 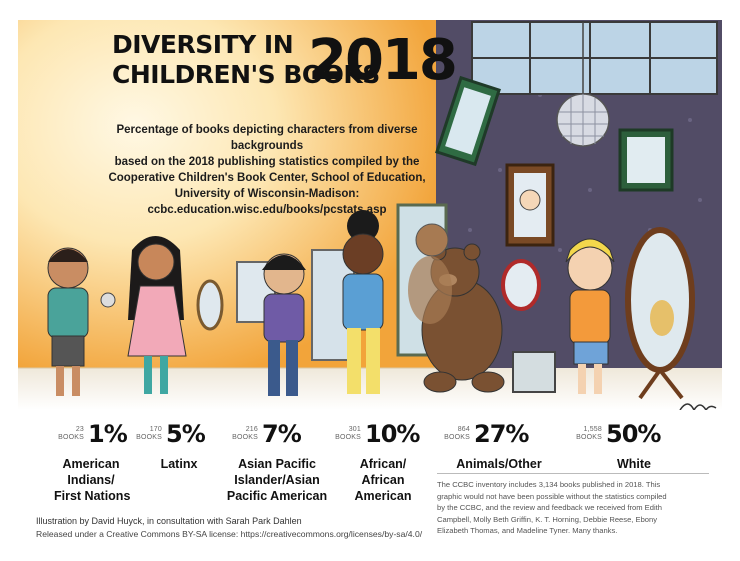 I want to click on percent-value: 50%, so click(x=633, y=434).